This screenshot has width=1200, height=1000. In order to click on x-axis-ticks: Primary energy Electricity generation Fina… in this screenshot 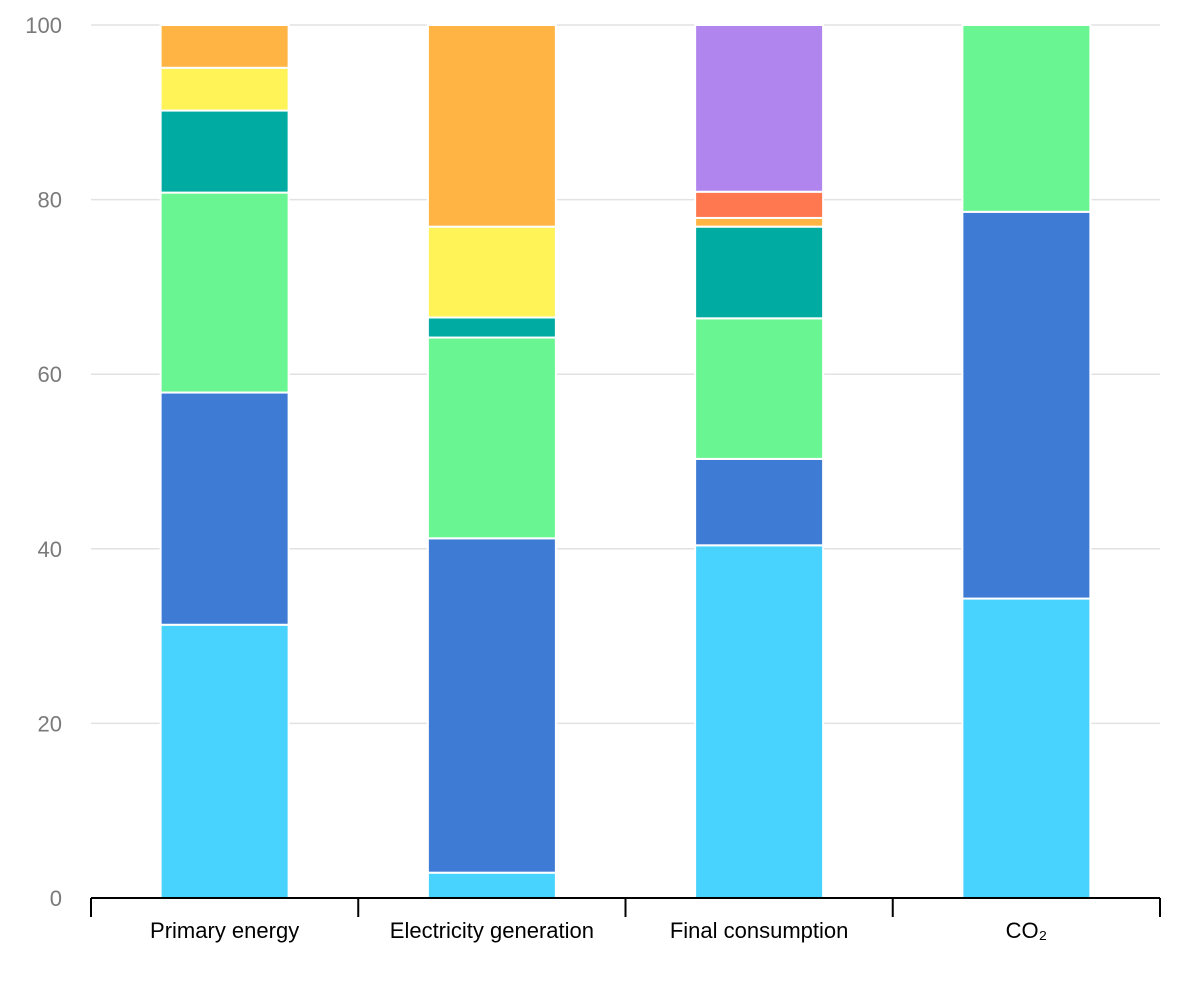, I will do `click(598, 930)`.